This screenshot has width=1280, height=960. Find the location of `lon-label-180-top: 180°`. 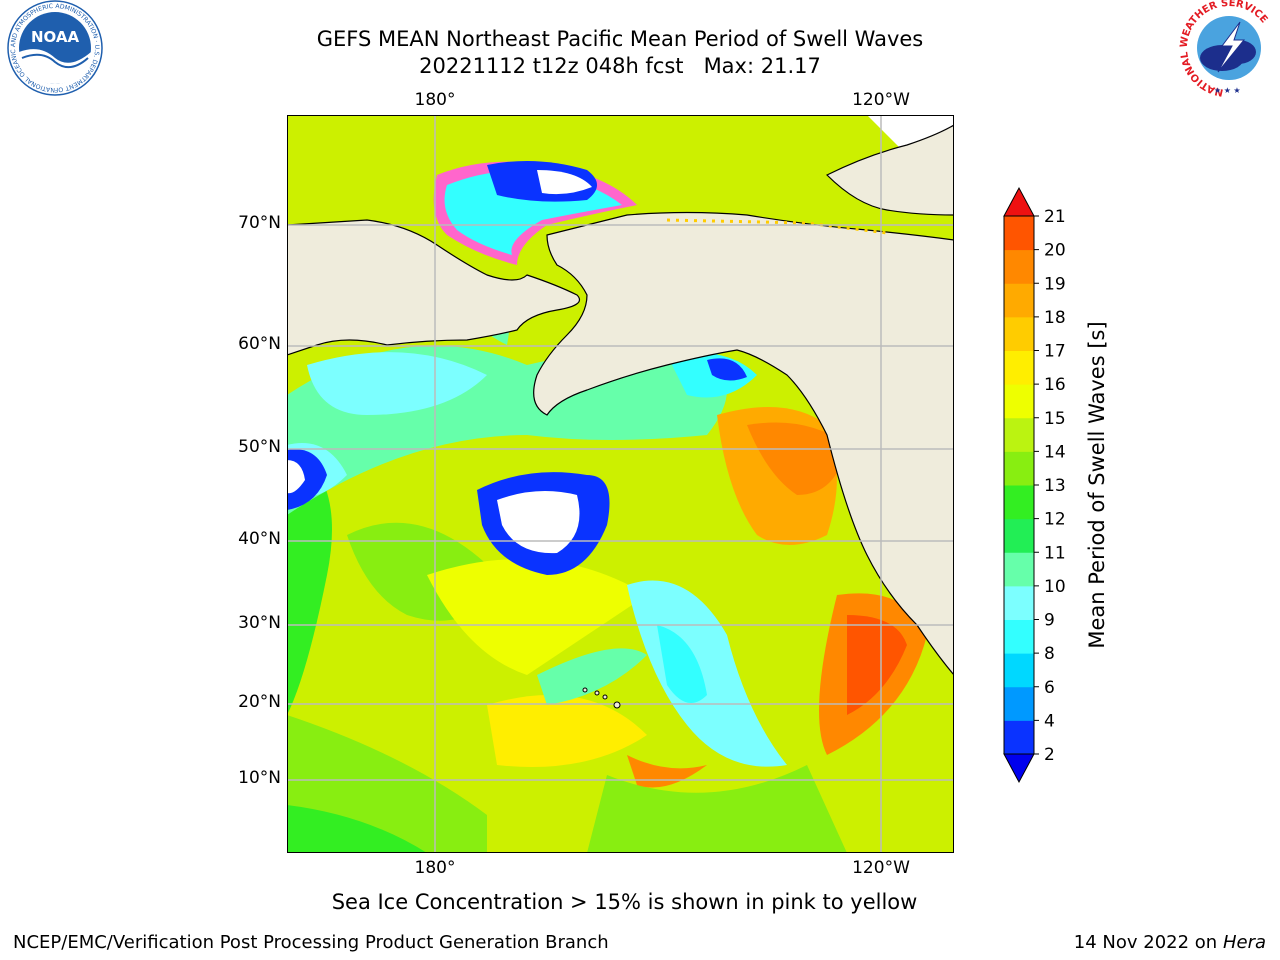

lon-label-180-top: 180° is located at coordinates (435, 100).